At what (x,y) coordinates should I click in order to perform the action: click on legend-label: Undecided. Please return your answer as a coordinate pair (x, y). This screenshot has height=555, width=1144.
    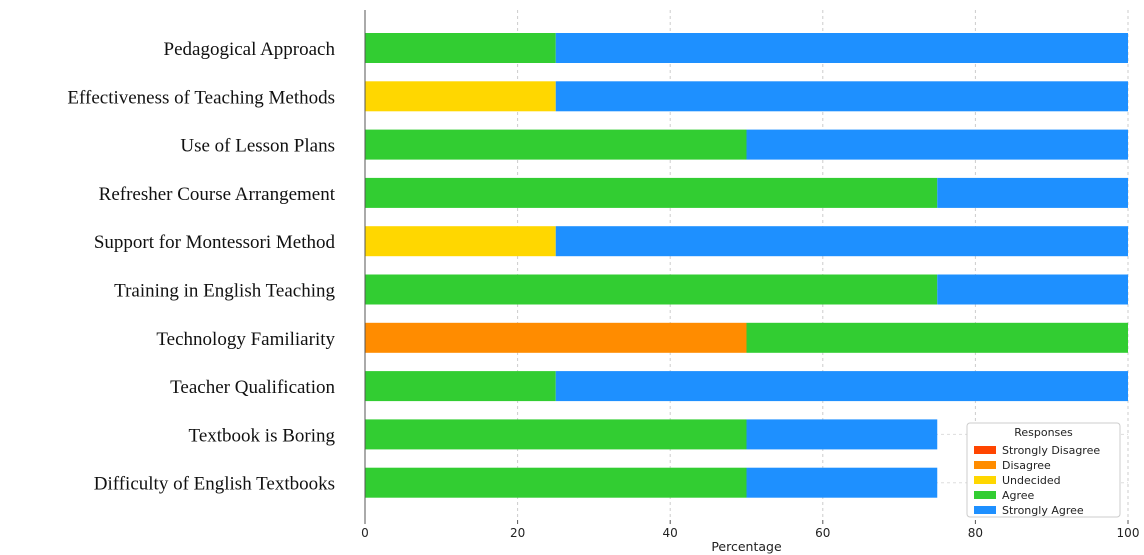
    Looking at the image, I should click on (1031, 480).